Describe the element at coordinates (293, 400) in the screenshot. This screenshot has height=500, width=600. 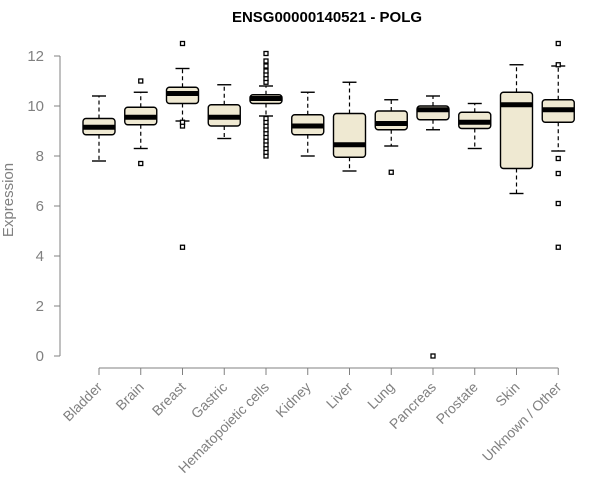
I see `x-tick-label: Kidney` at that location.